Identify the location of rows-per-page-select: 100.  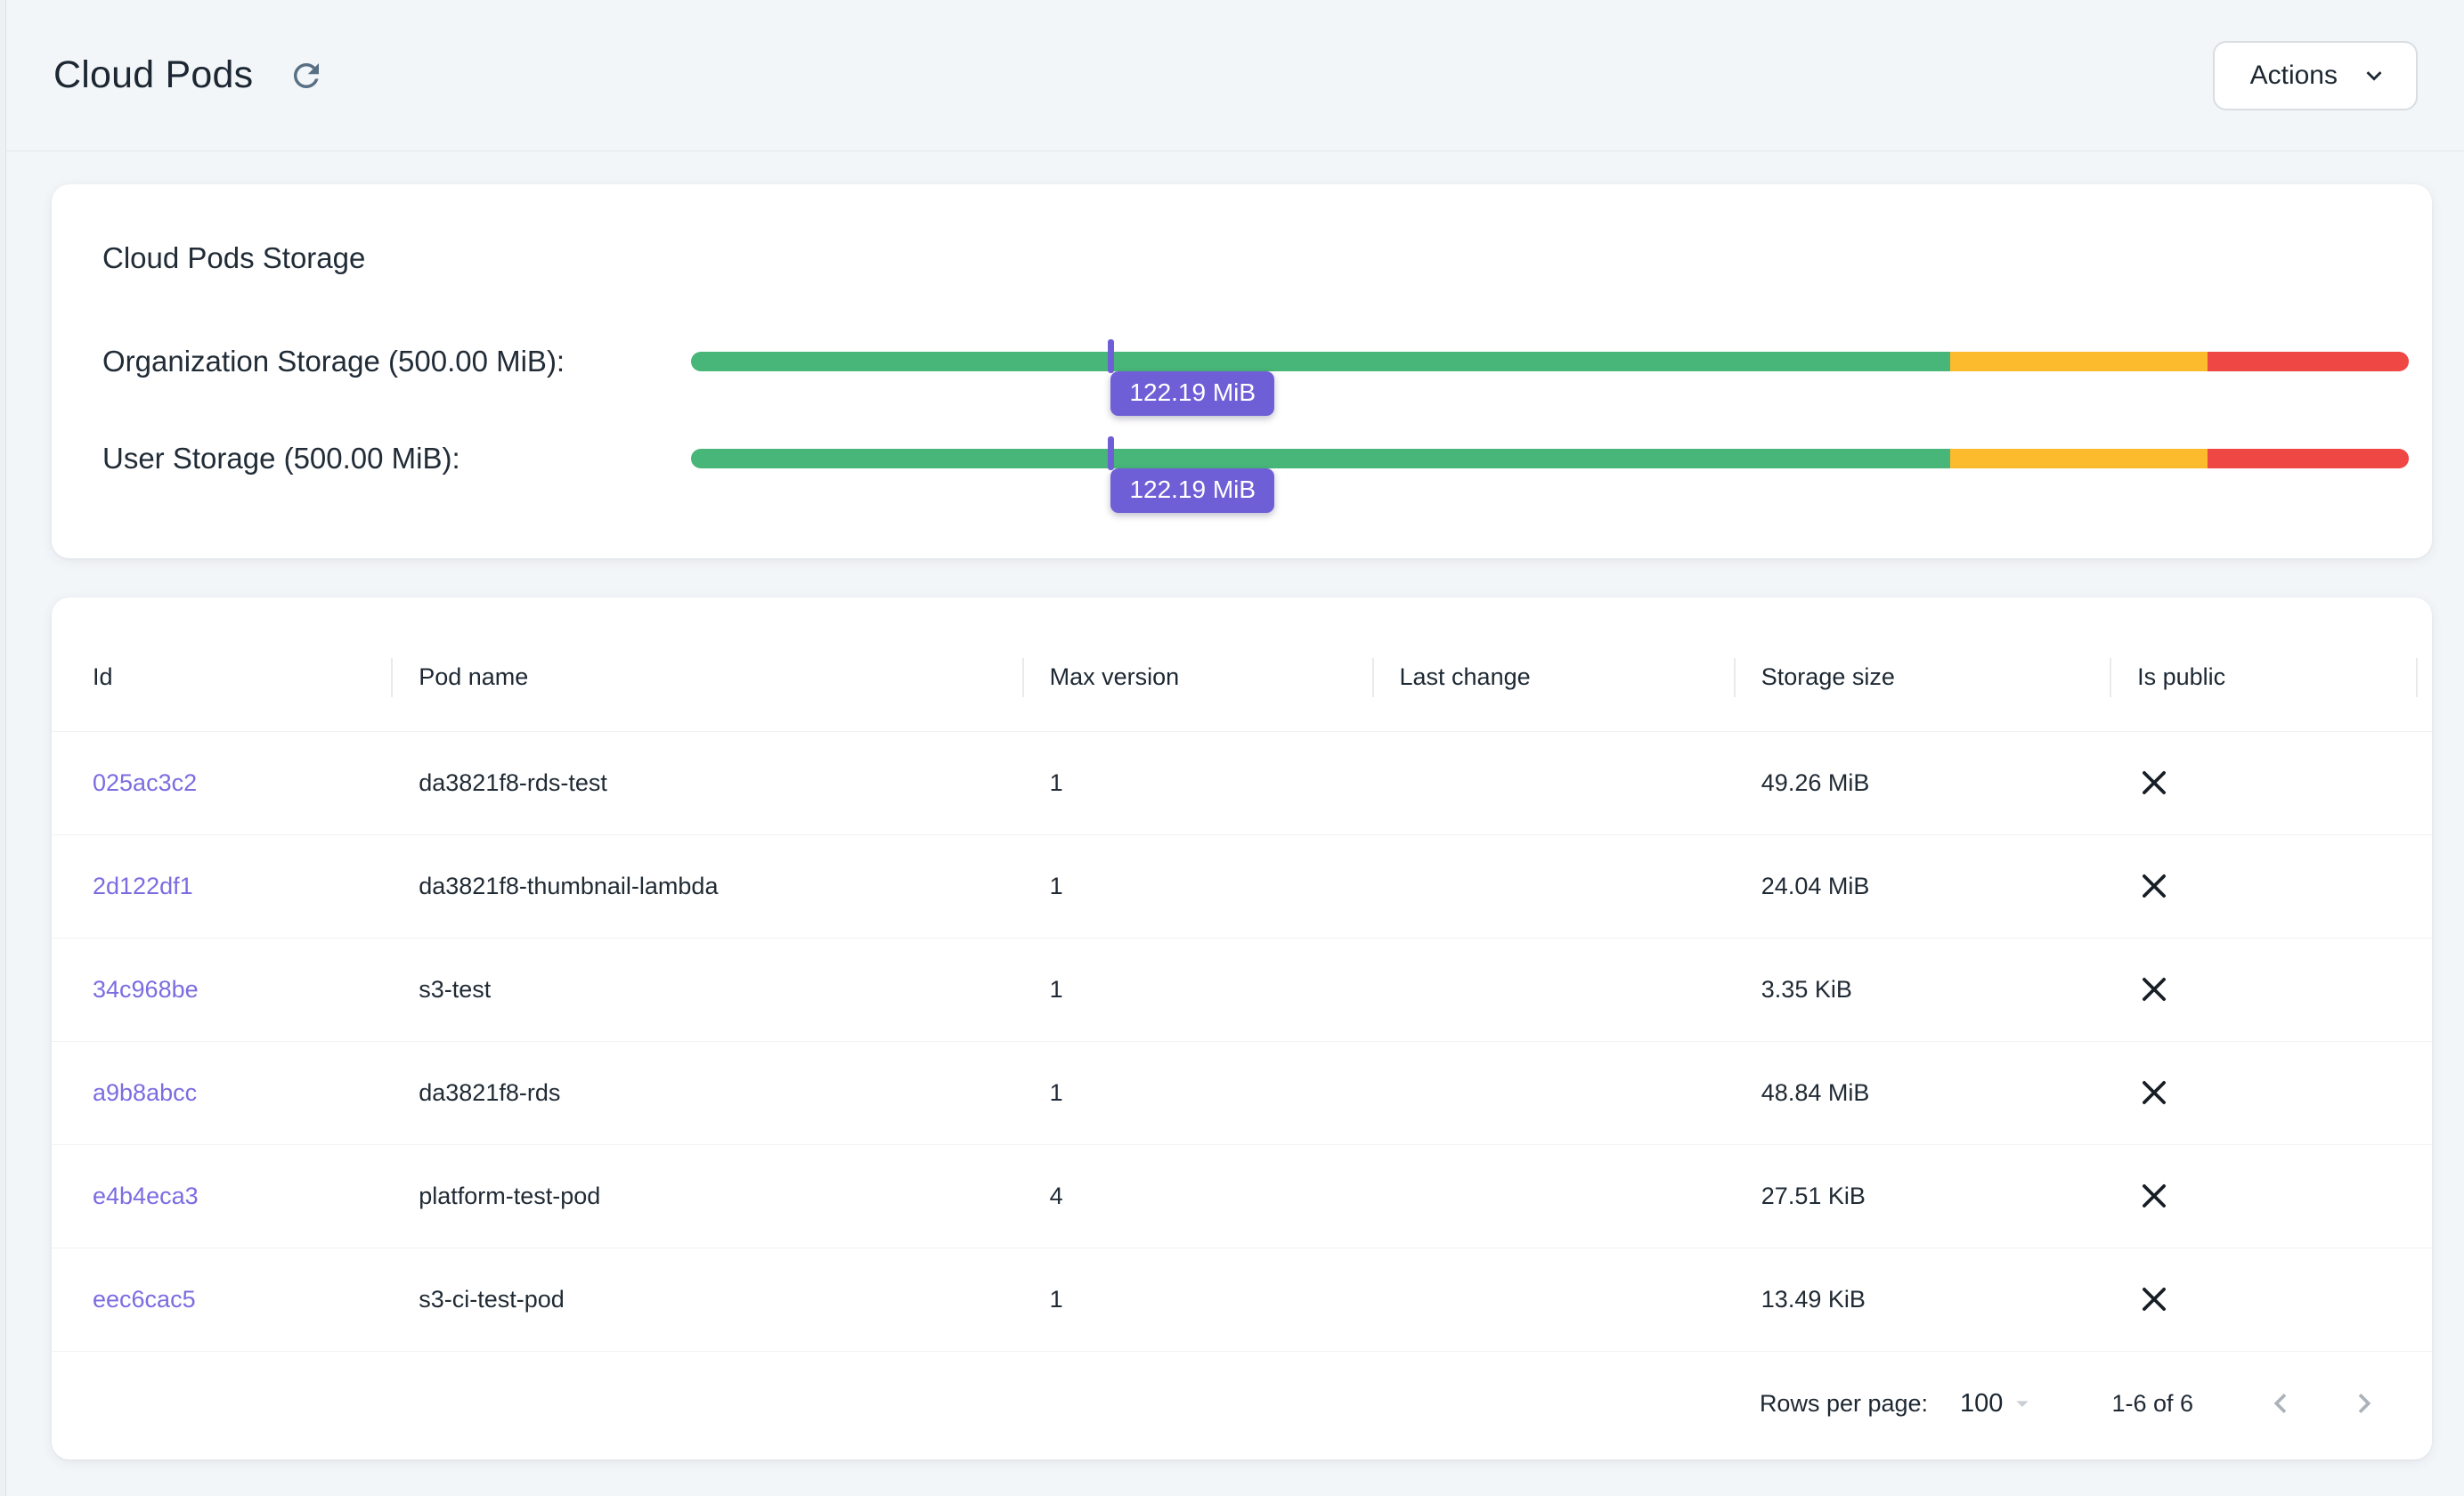
(1998, 1404).